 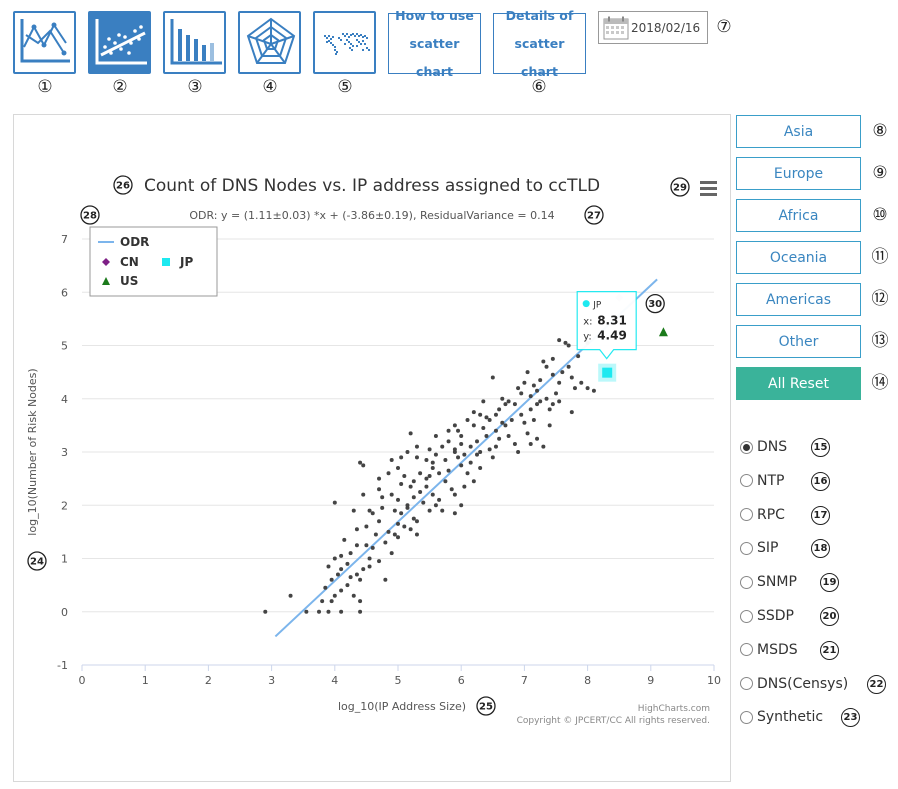 I want to click on y-tick-label: 2, so click(x=64, y=505).